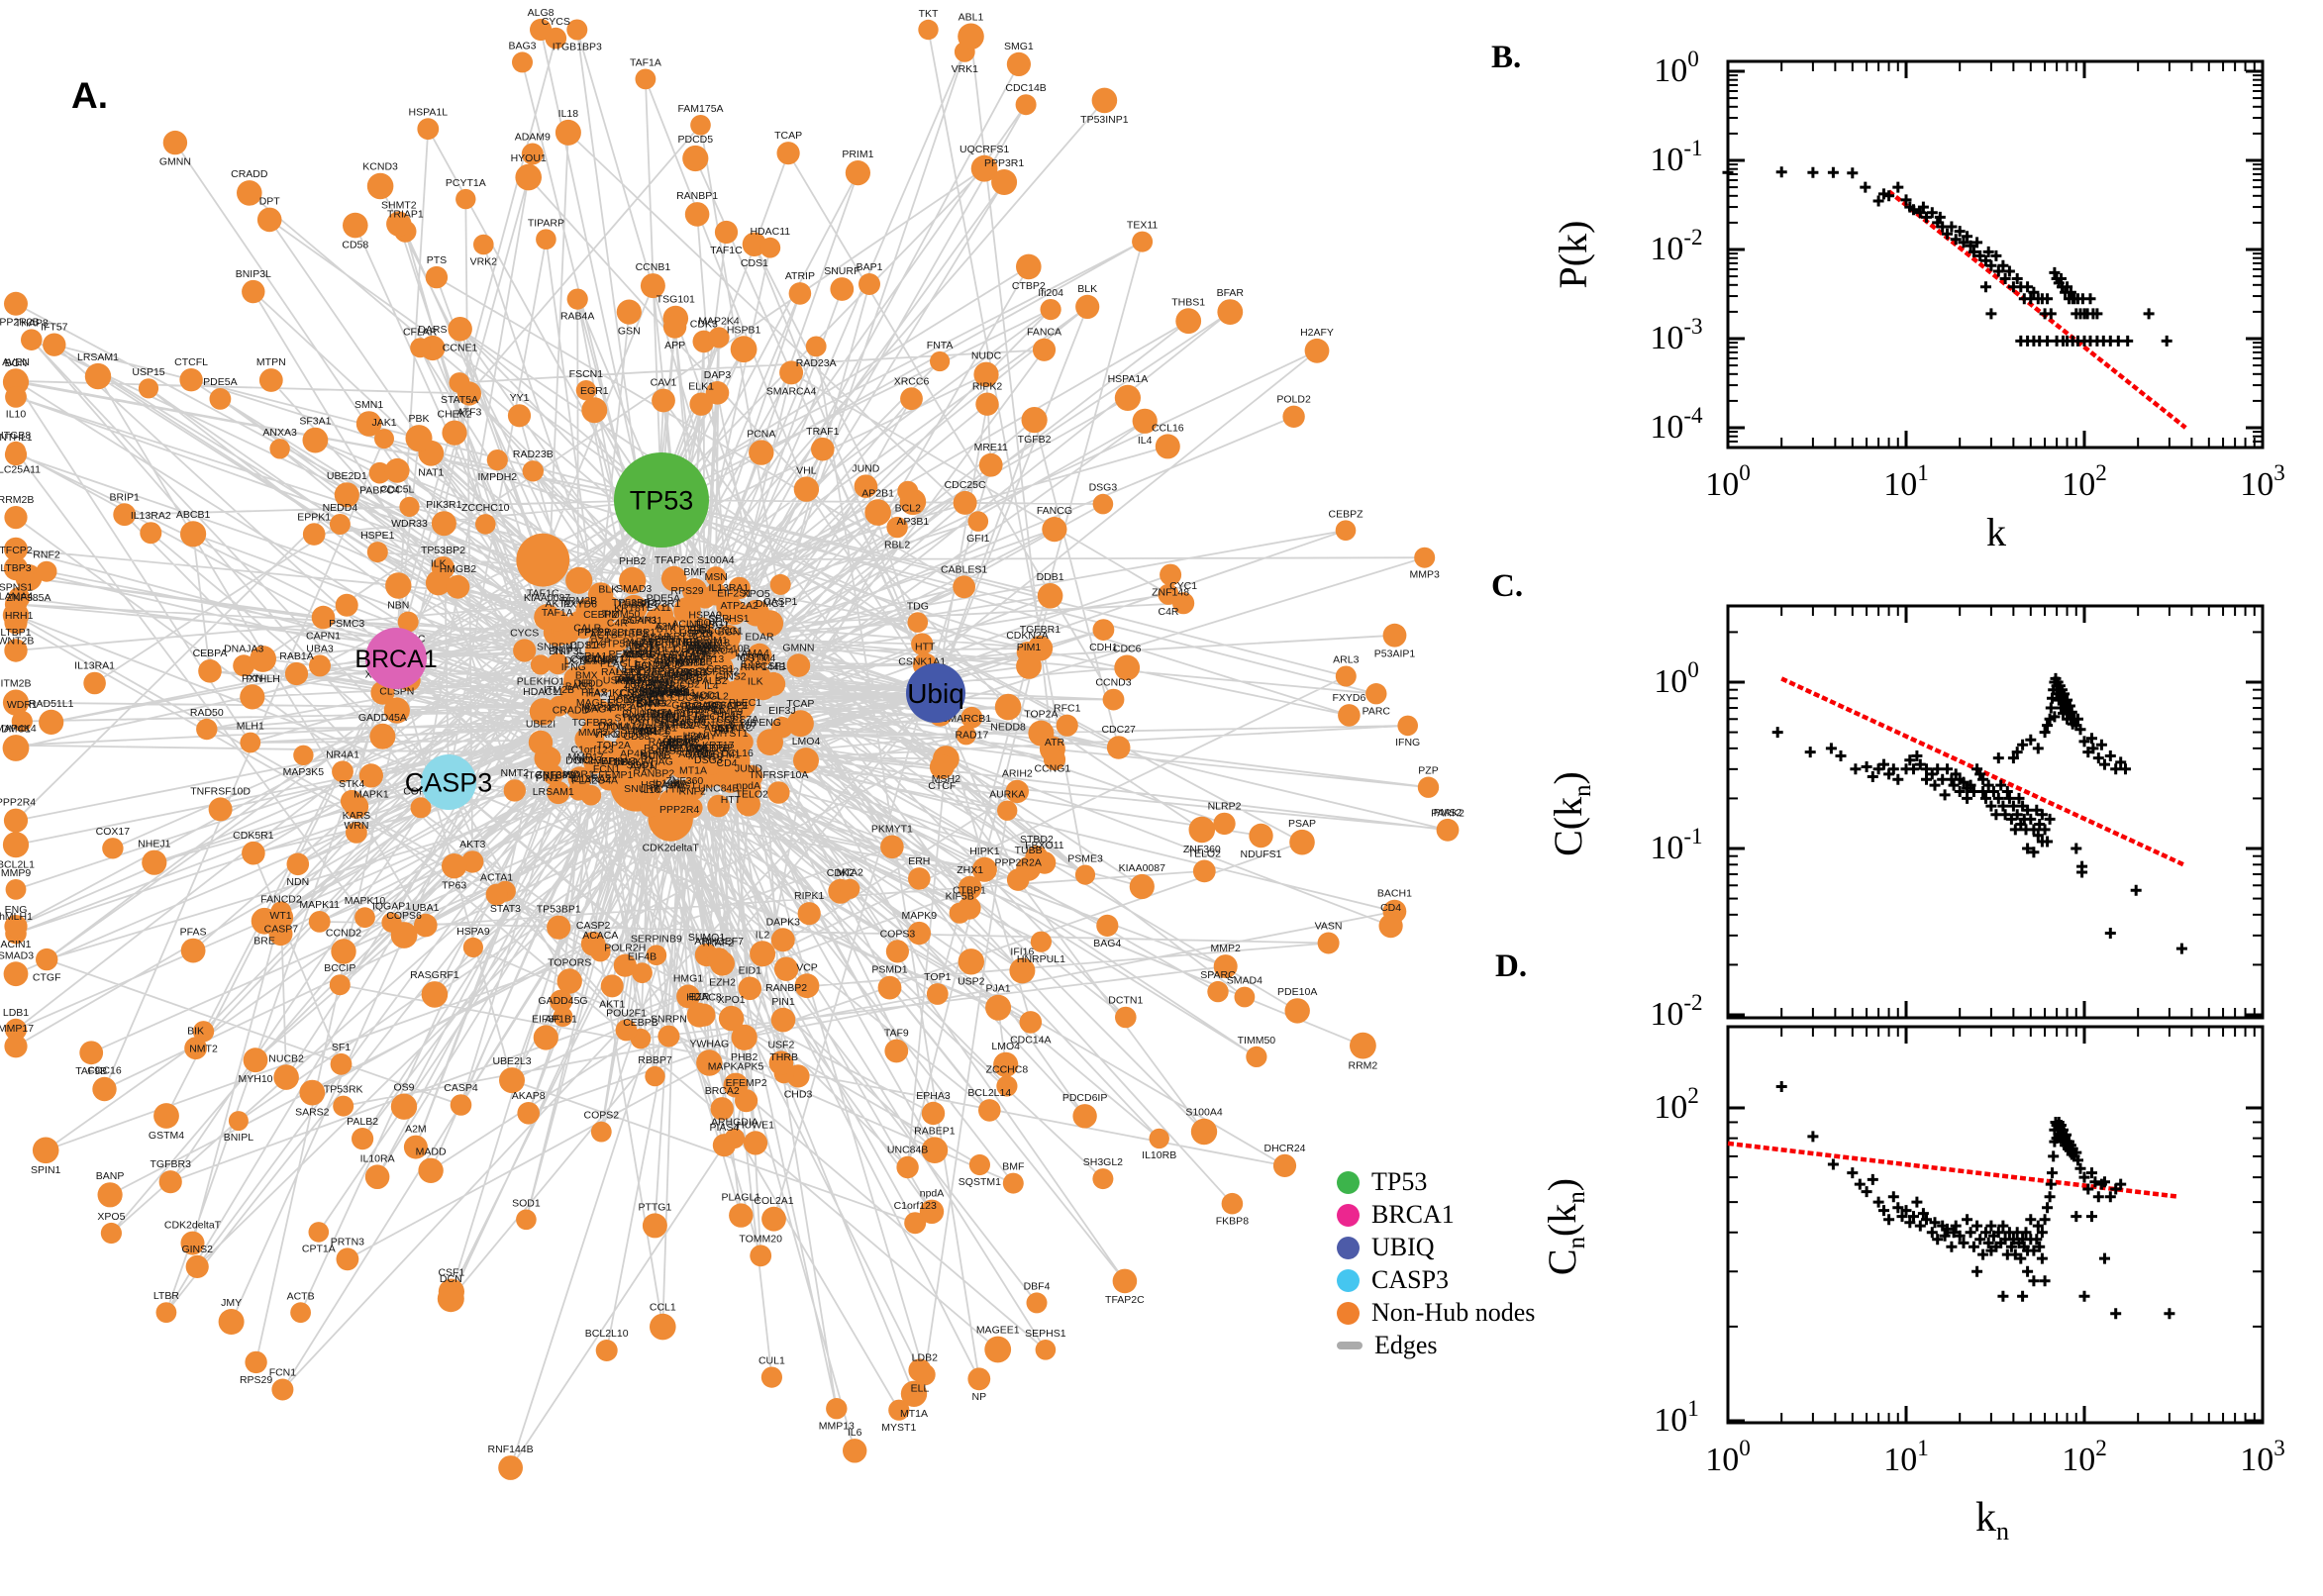 This screenshot has width=2323, height=1596. Describe the element at coordinates (627, 1014) in the screenshot. I see `network-node-label: POU2F1` at that location.